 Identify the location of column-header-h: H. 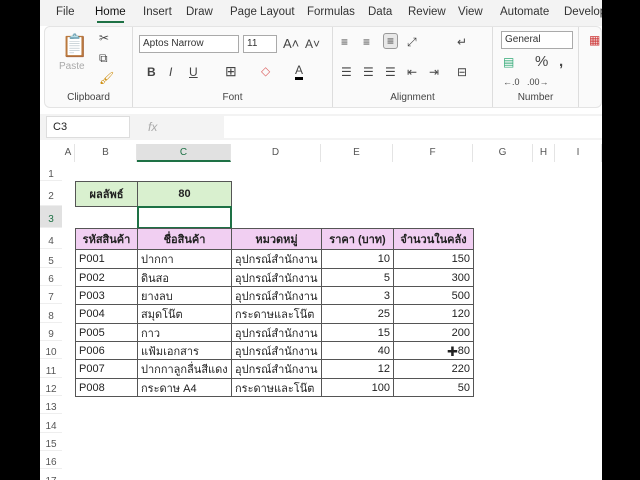
(544, 153).